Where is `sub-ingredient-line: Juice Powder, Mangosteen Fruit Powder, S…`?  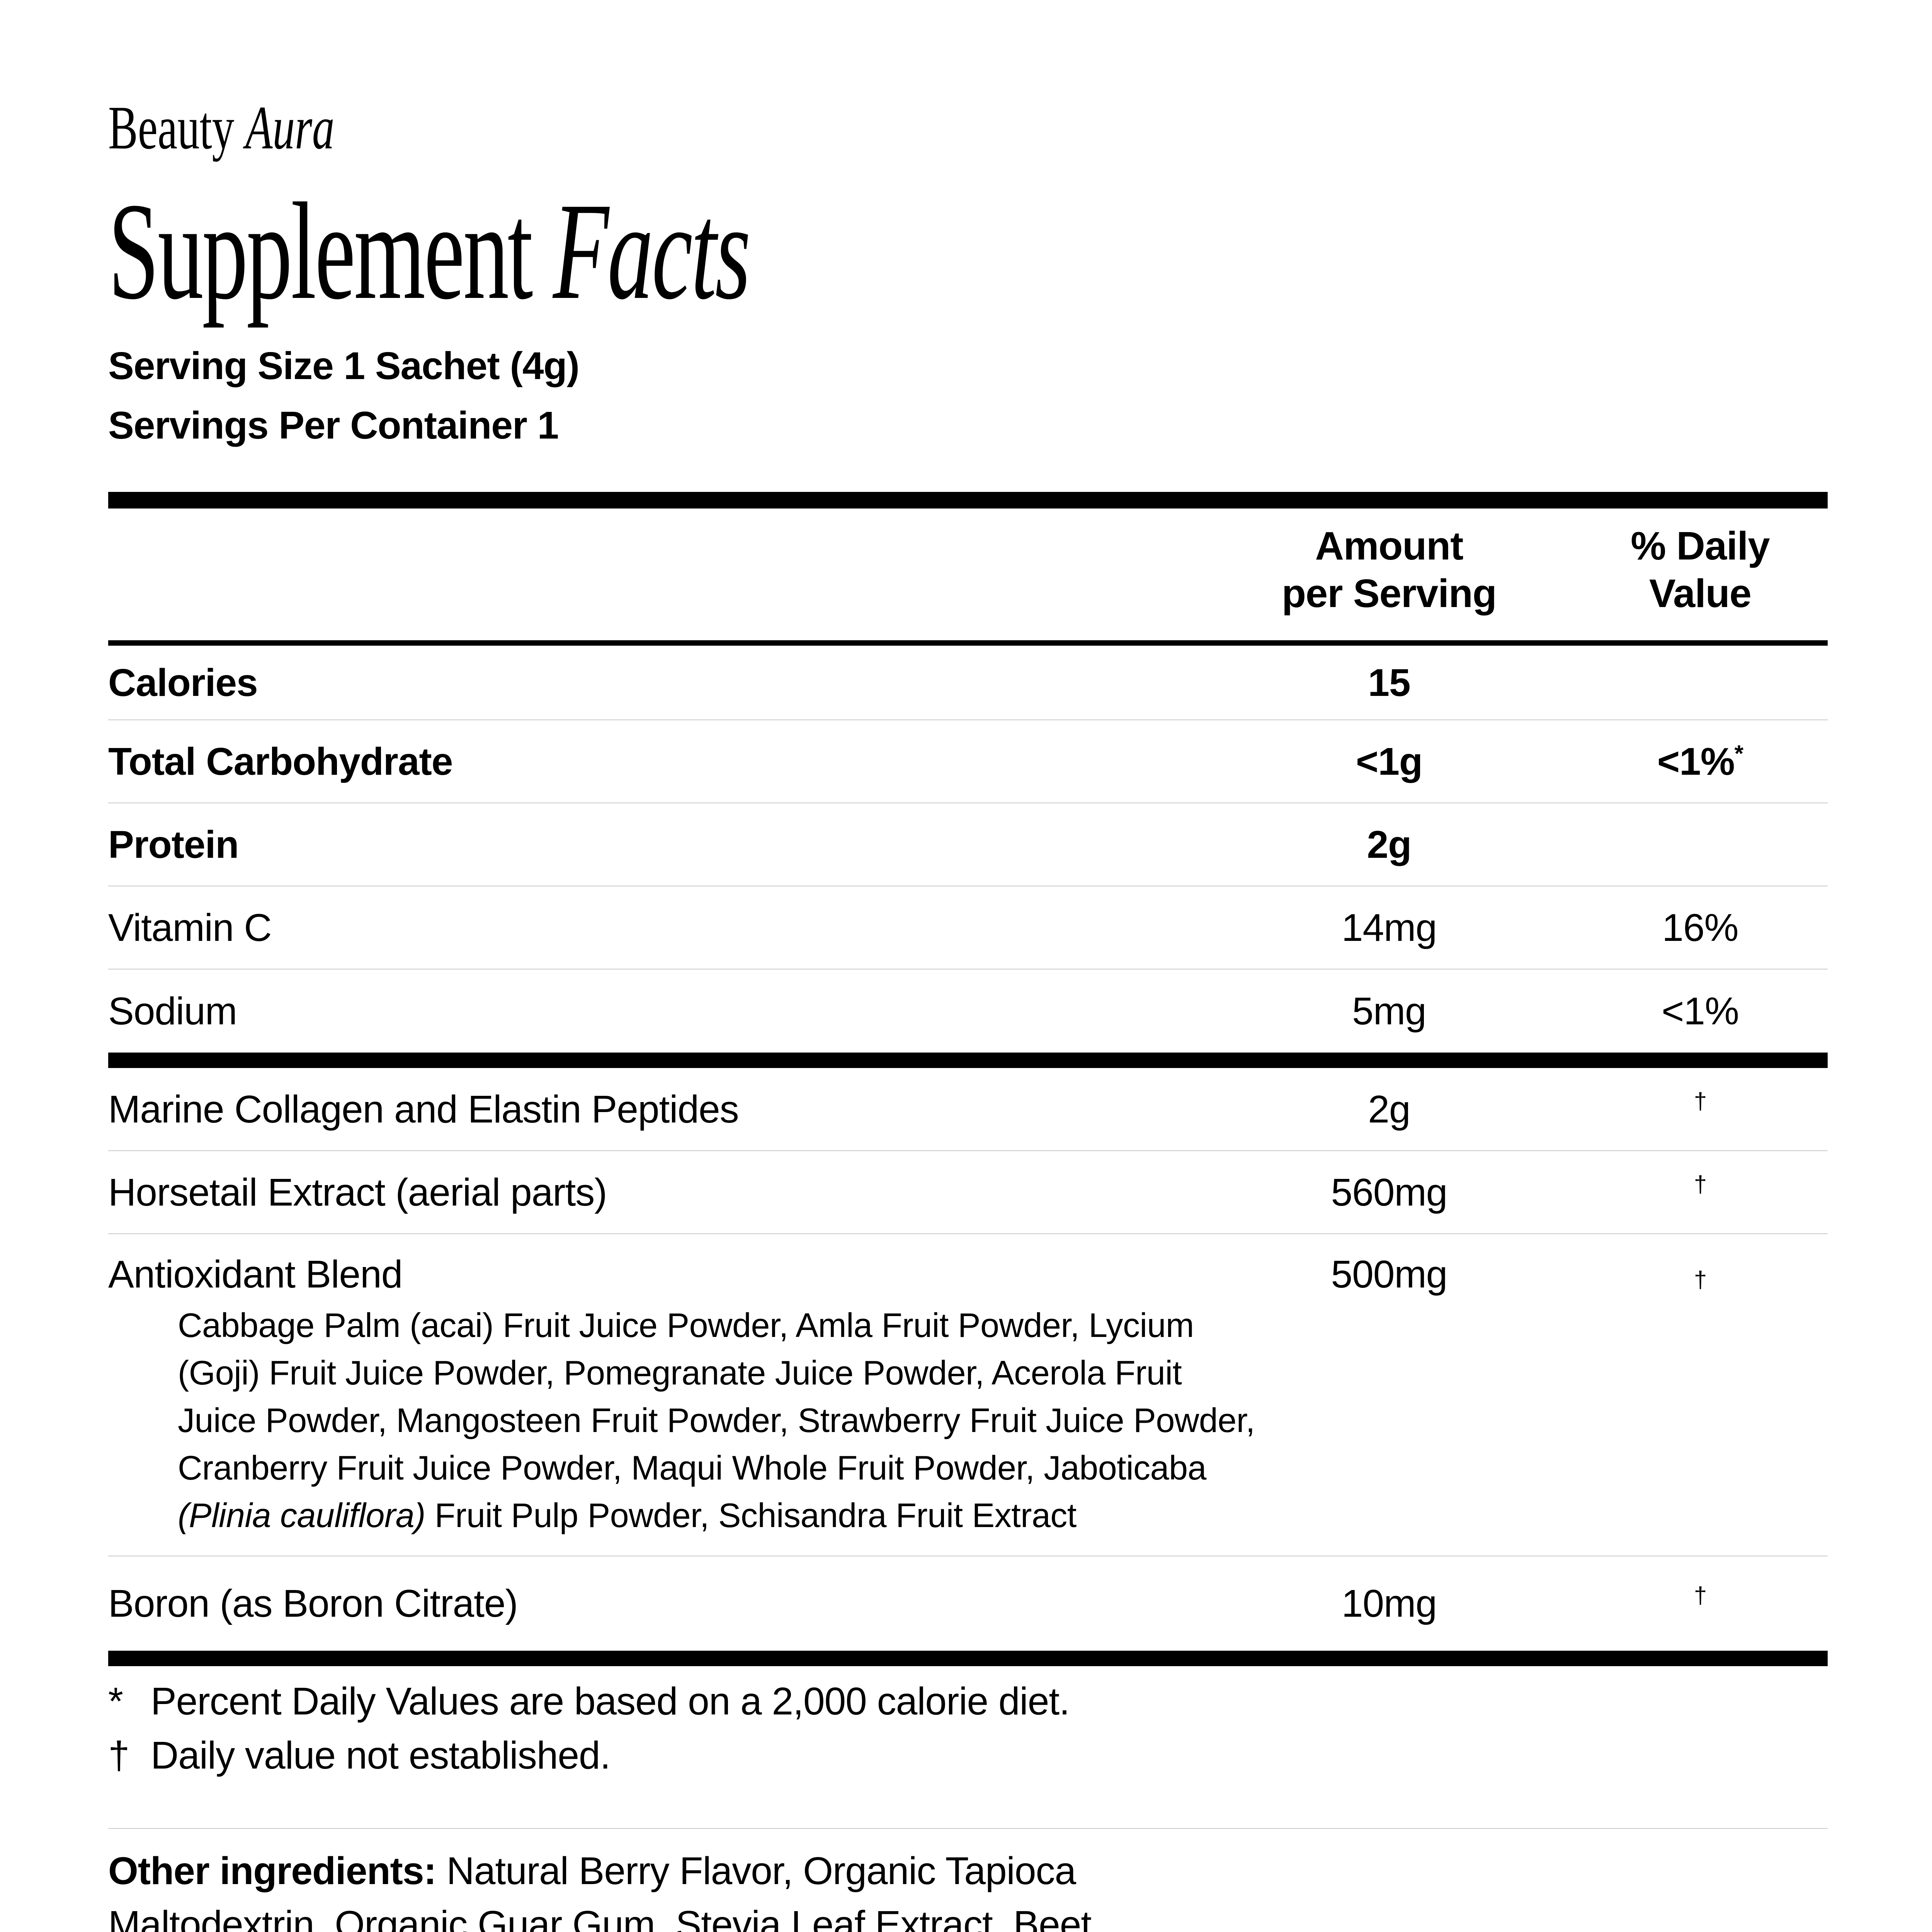
sub-ingredient-line: Juice Powder, Mangosteen Fruit Powder, S… is located at coordinates (716, 1420).